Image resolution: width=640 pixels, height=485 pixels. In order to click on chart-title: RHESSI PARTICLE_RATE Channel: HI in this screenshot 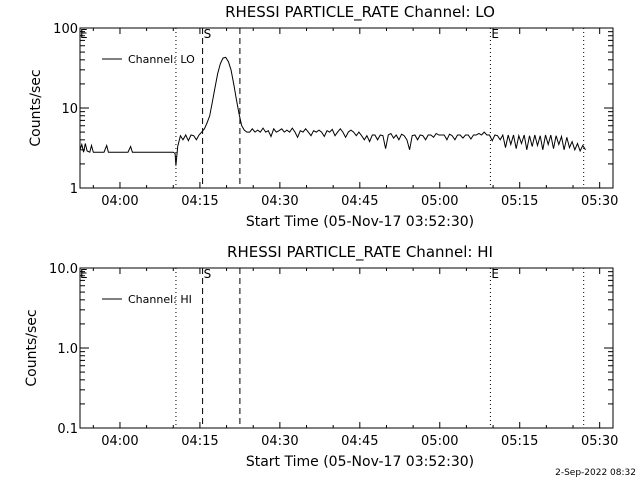, I will do `click(360, 252)`.